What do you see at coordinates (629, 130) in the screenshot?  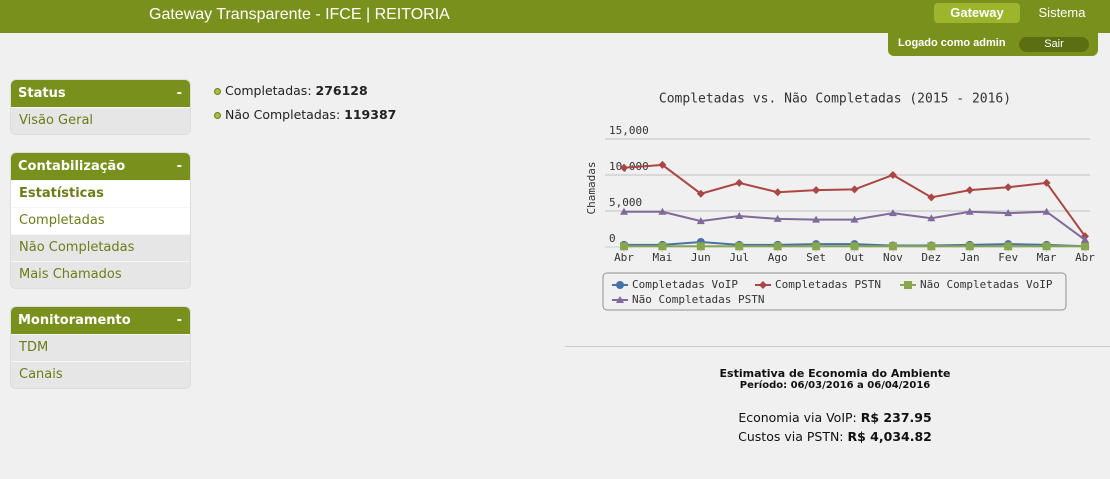 I see `y-tick-label: 15,000` at bounding box center [629, 130].